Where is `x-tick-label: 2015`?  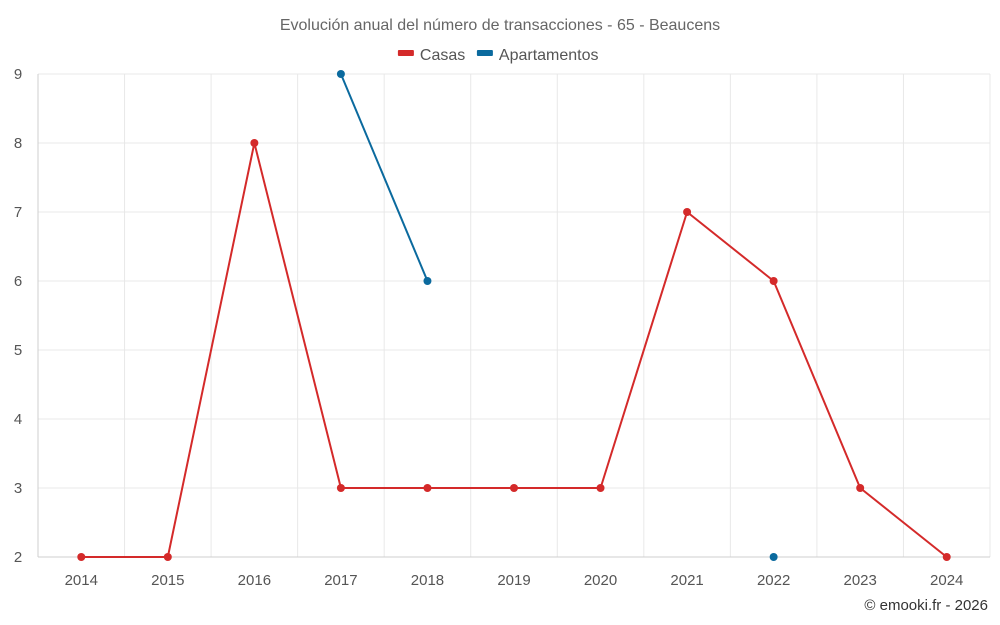 x-tick-label: 2015 is located at coordinates (167, 580).